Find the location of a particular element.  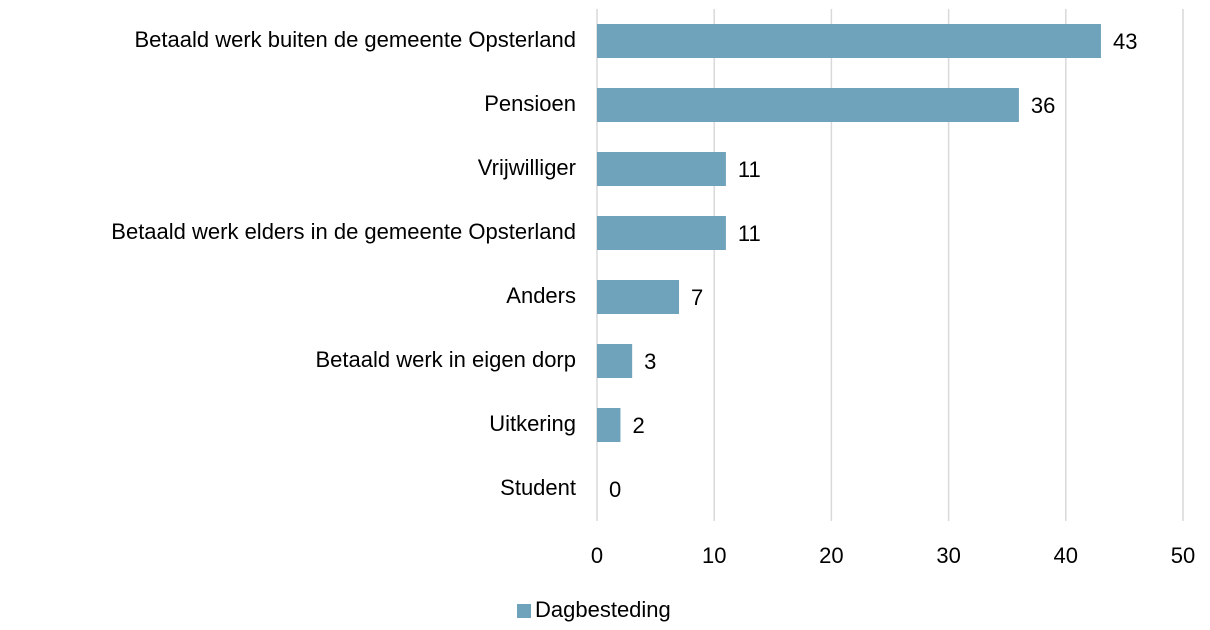

data-label: 43 is located at coordinates (1125, 41).